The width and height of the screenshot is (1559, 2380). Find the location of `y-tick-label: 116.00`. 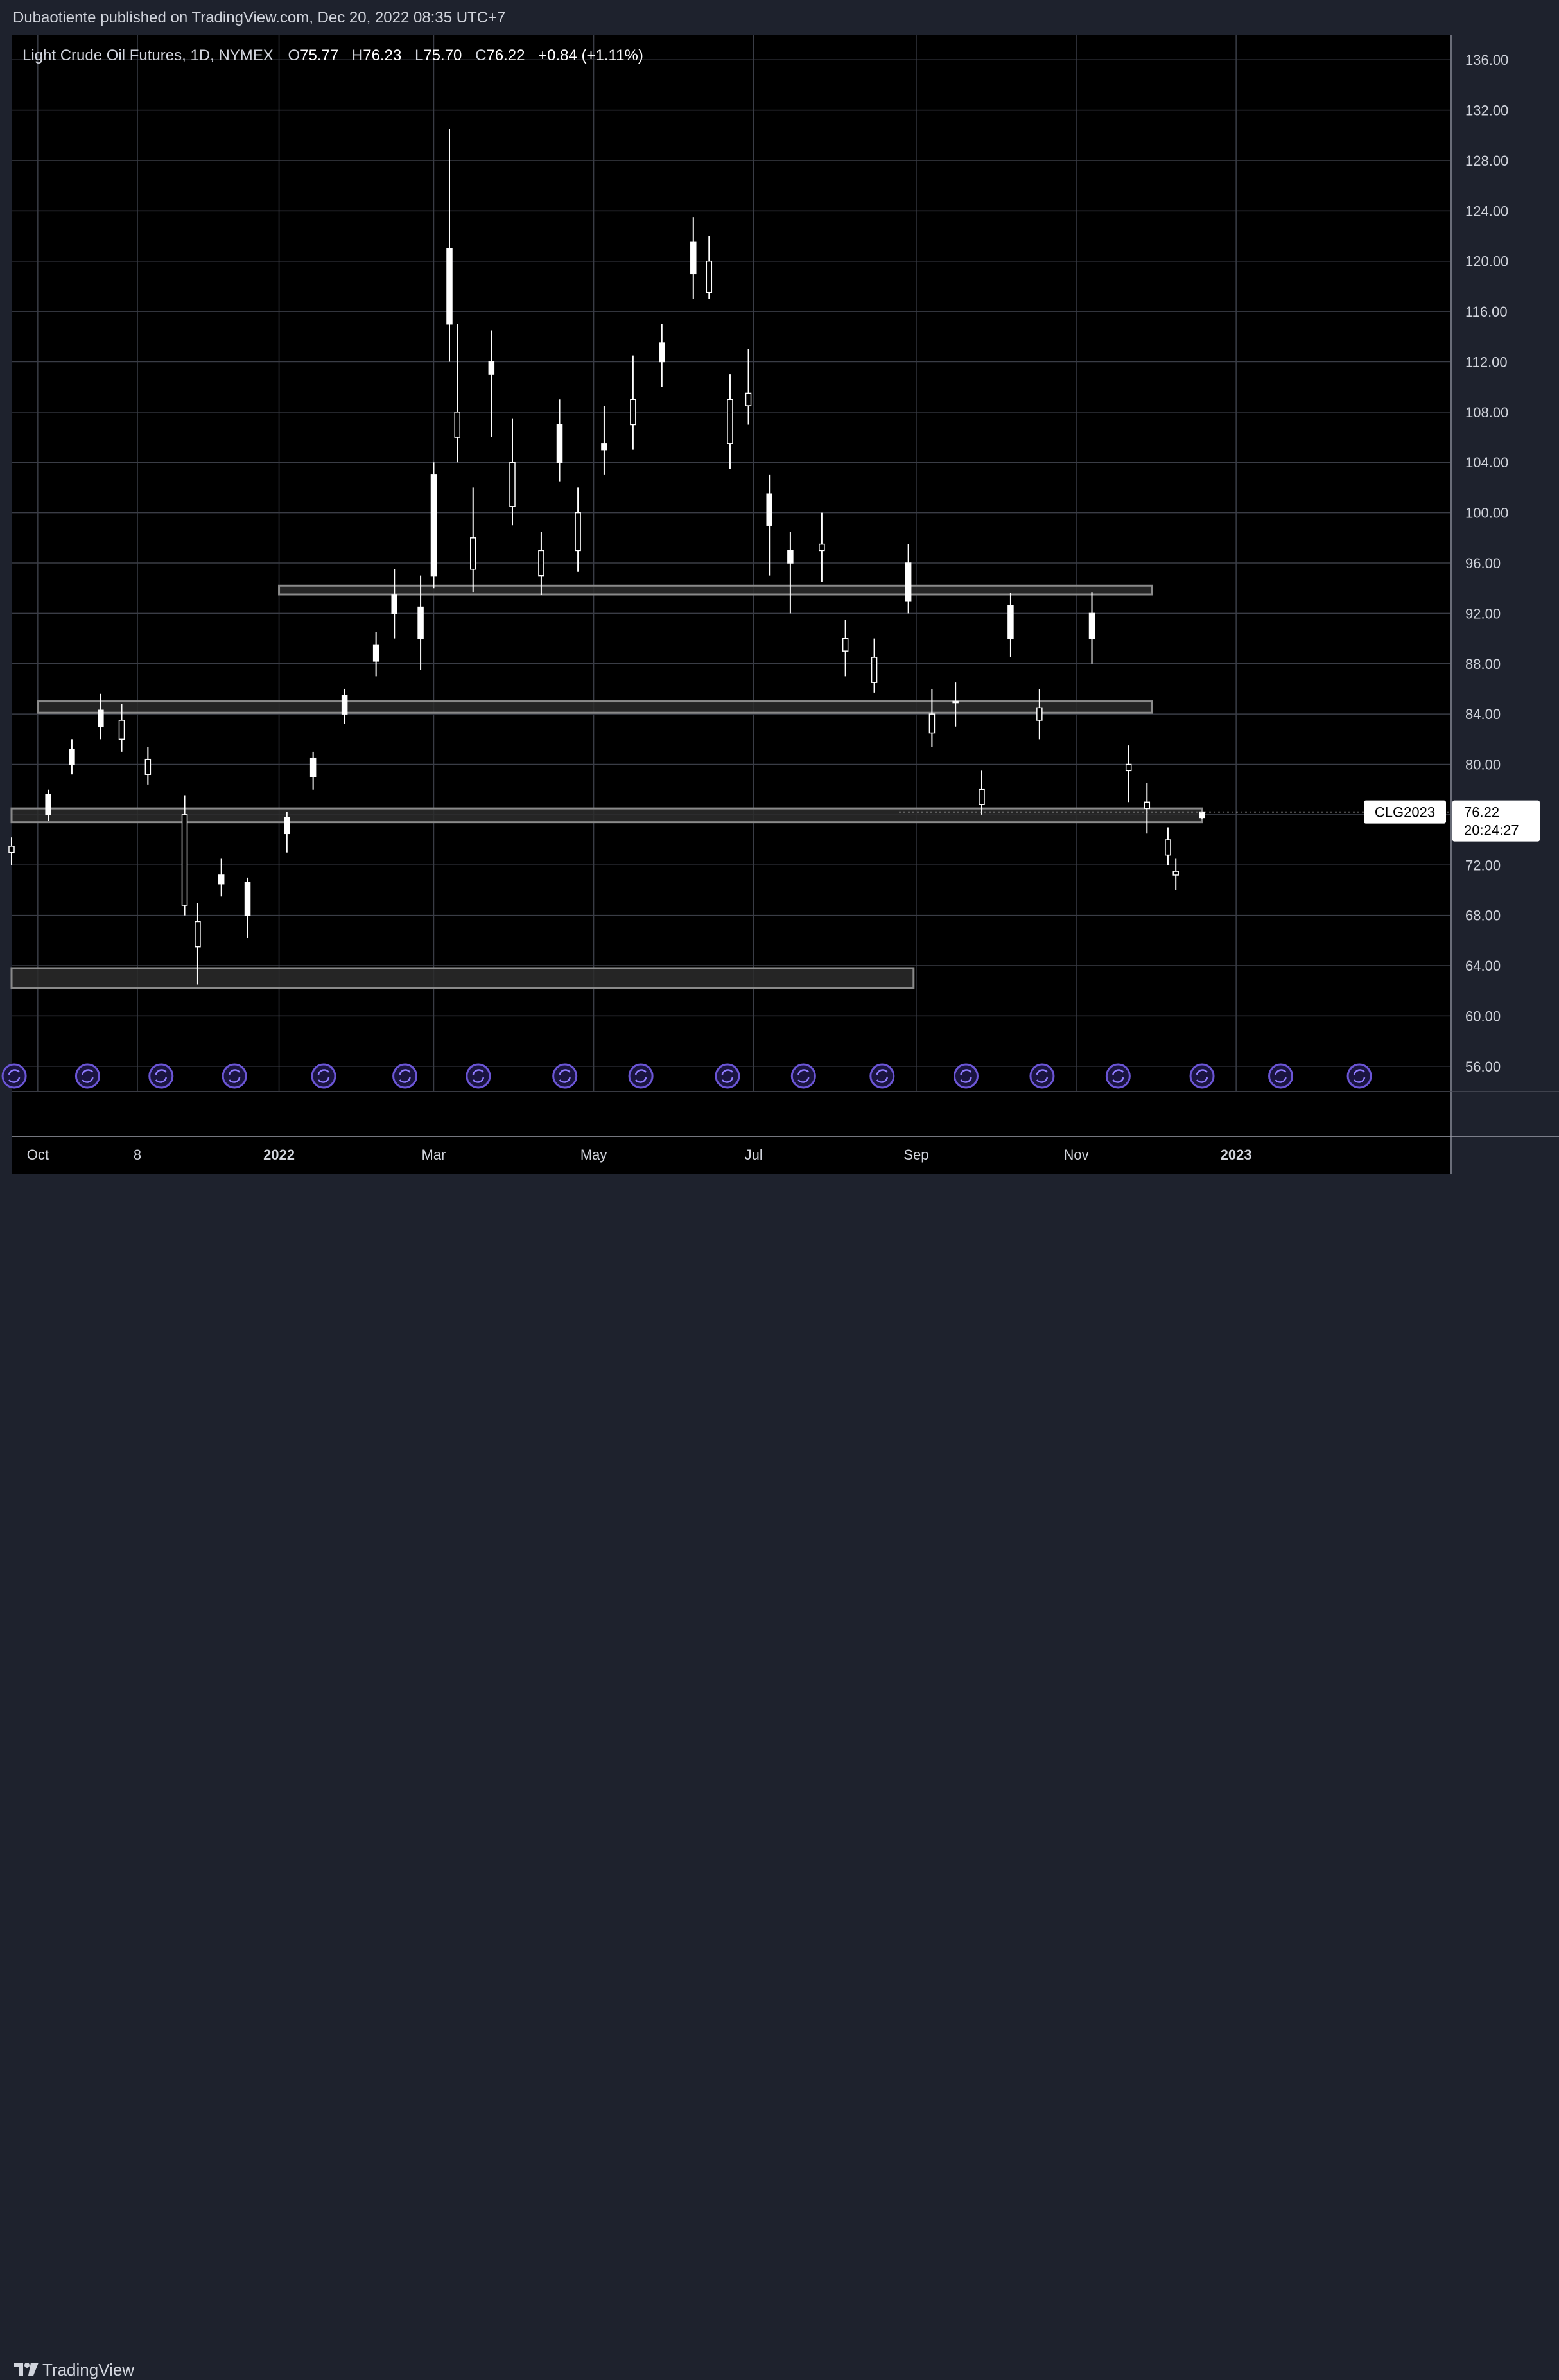

y-tick-label: 116.00 is located at coordinates (1486, 312).